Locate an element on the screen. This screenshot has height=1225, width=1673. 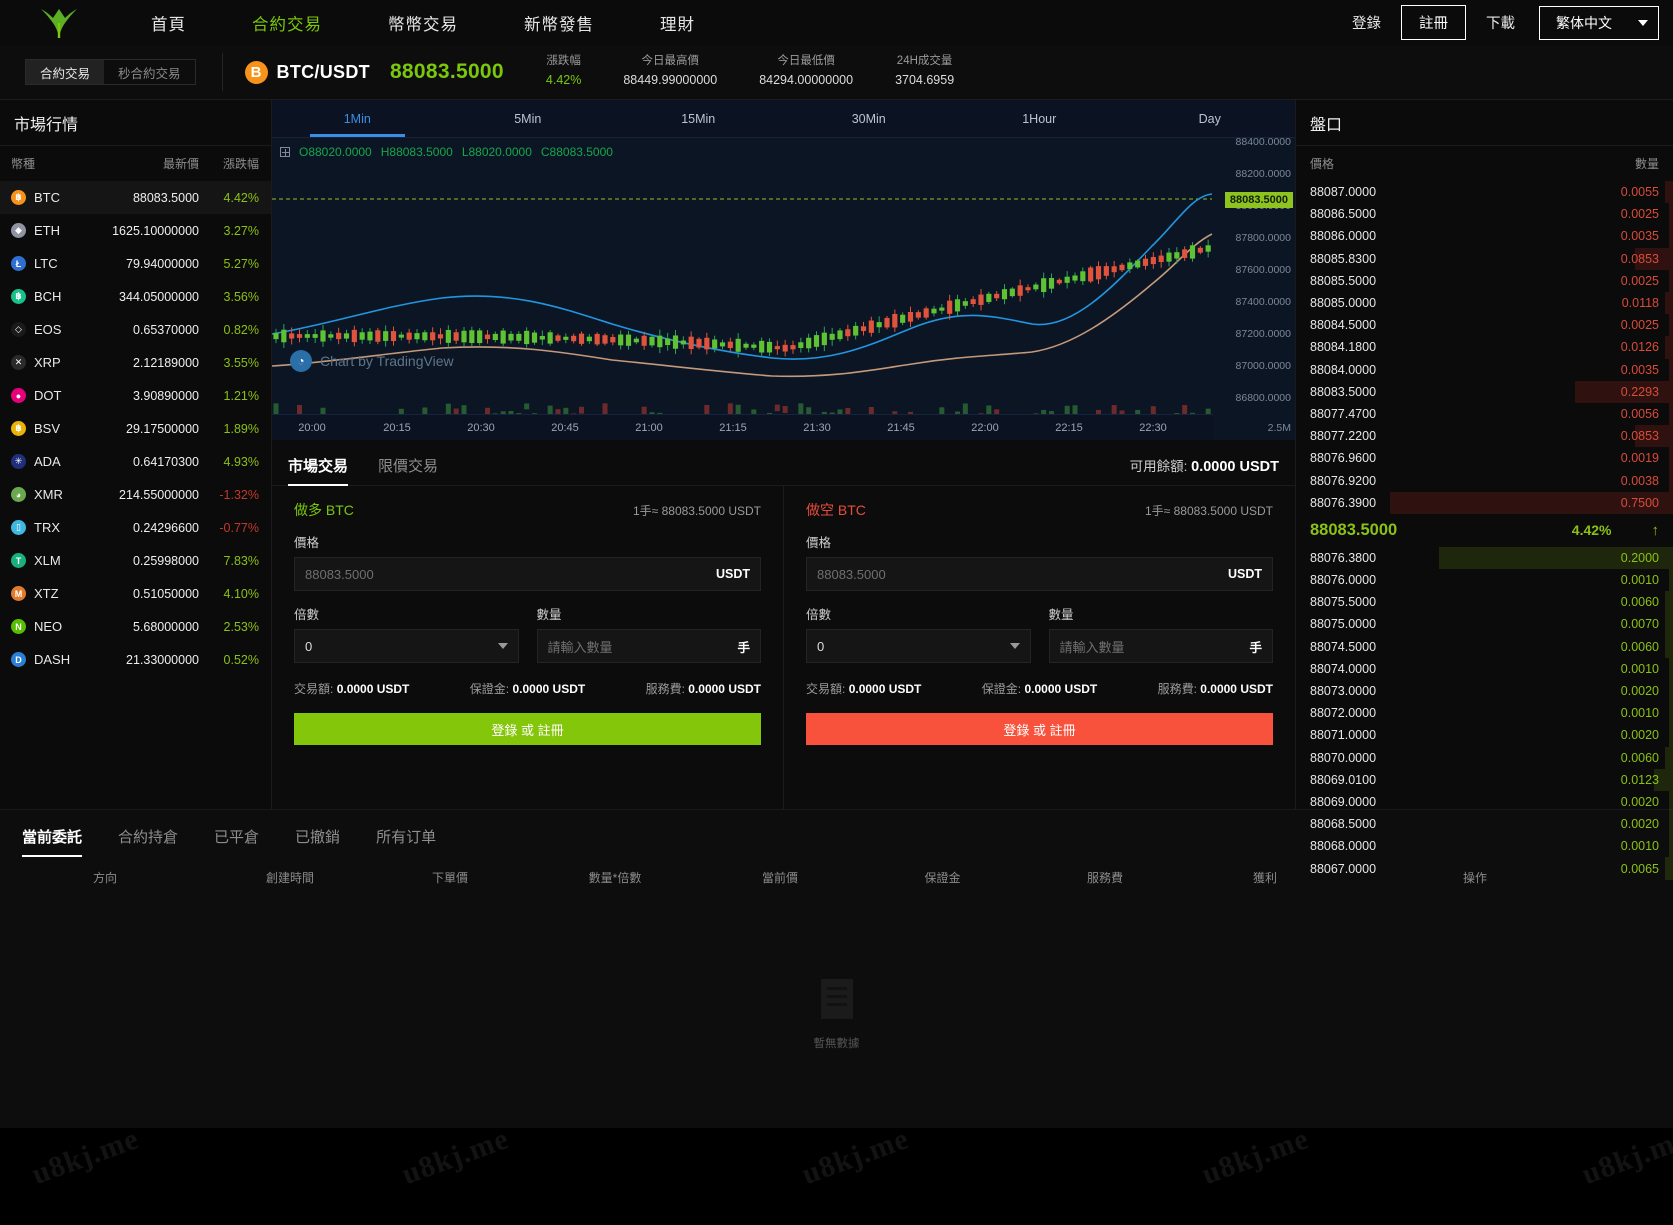
orderbook-bid-row: 88076.0000 0.0010 is located at coordinates (1484, 580).